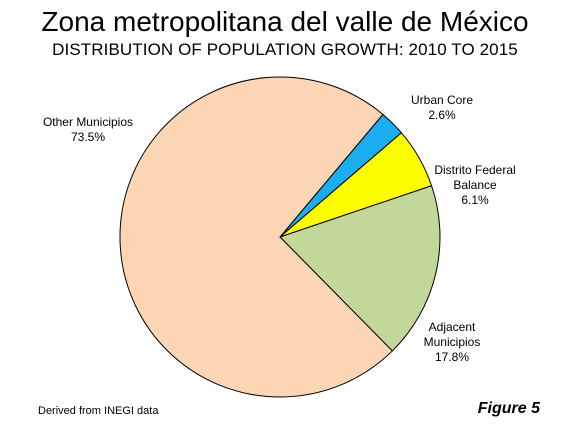 The image size is (570, 428). What do you see at coordinates (285, 21) in the screenshot?
I see `chart-title: Zona metropolitana del valle de México` at bounding box center [285, 21].